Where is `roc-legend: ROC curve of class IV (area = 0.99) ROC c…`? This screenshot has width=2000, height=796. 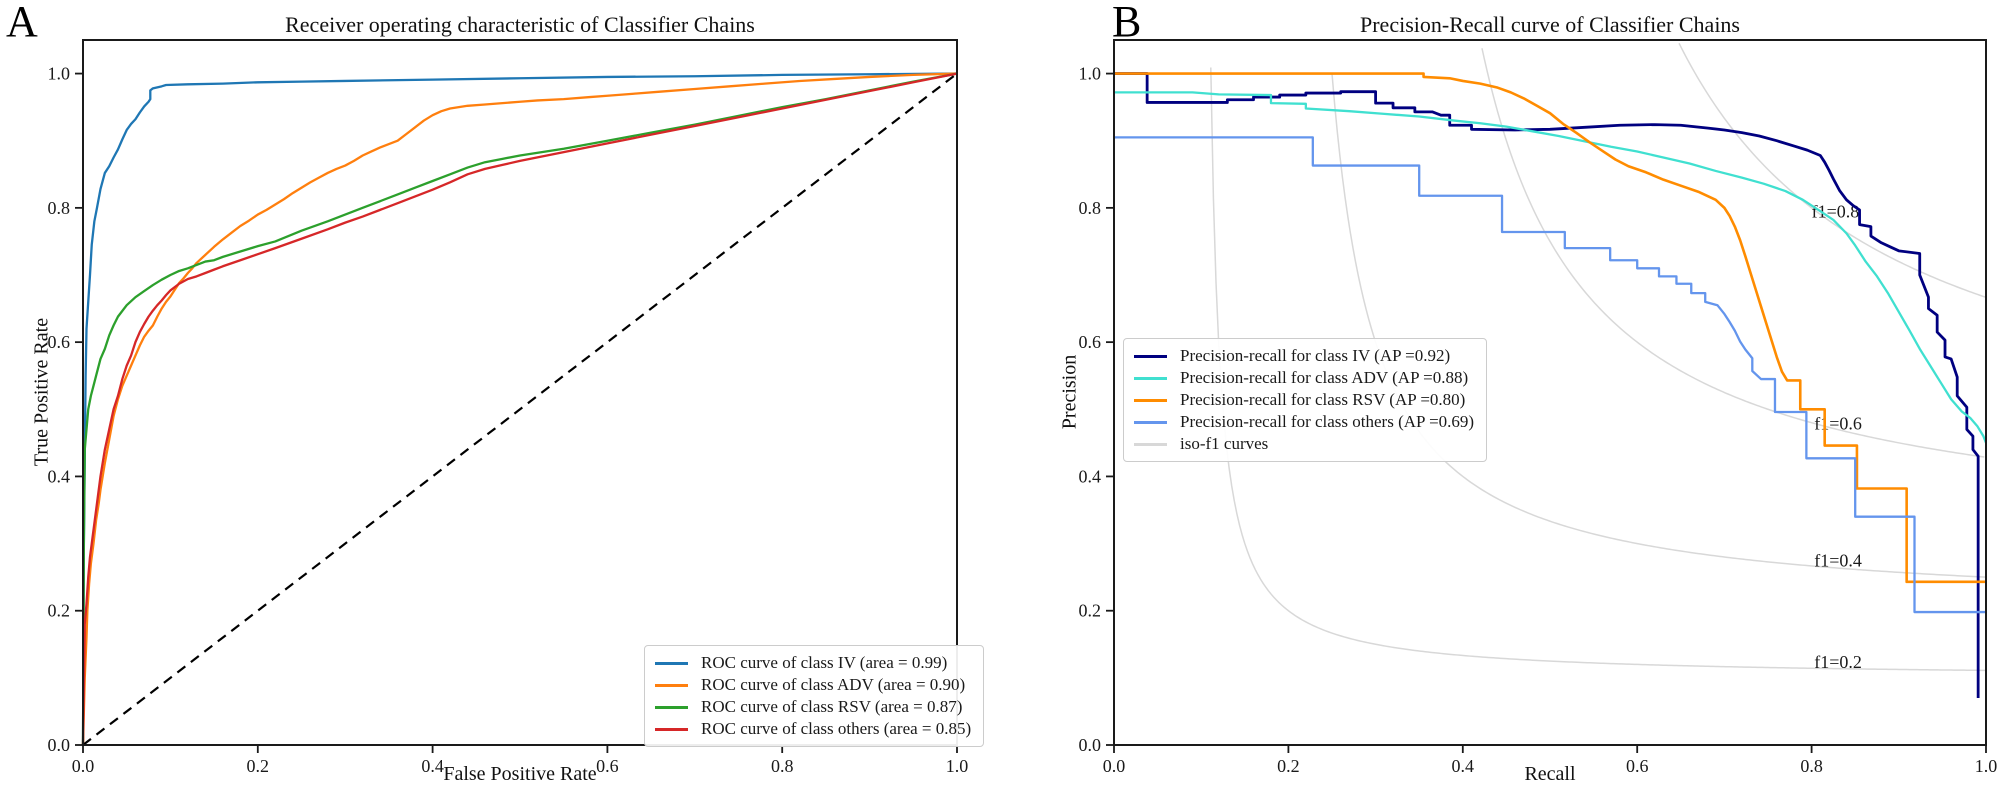 roc-legend: ROC curve of class IV (area = 0.99) ROC c… is located at coordinates (814, 696).